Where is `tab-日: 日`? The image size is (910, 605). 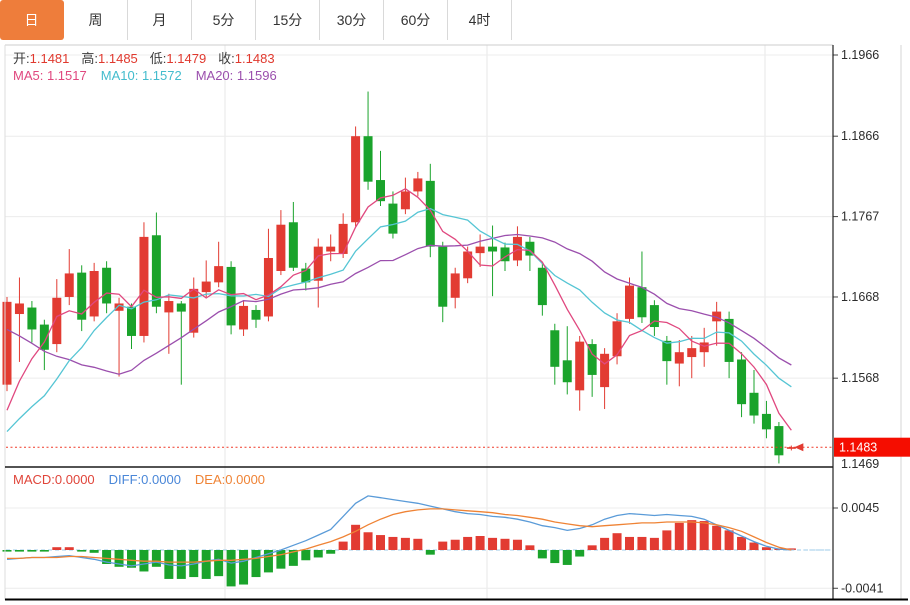
tab-日: 日 is located at coordinates (32, 20).